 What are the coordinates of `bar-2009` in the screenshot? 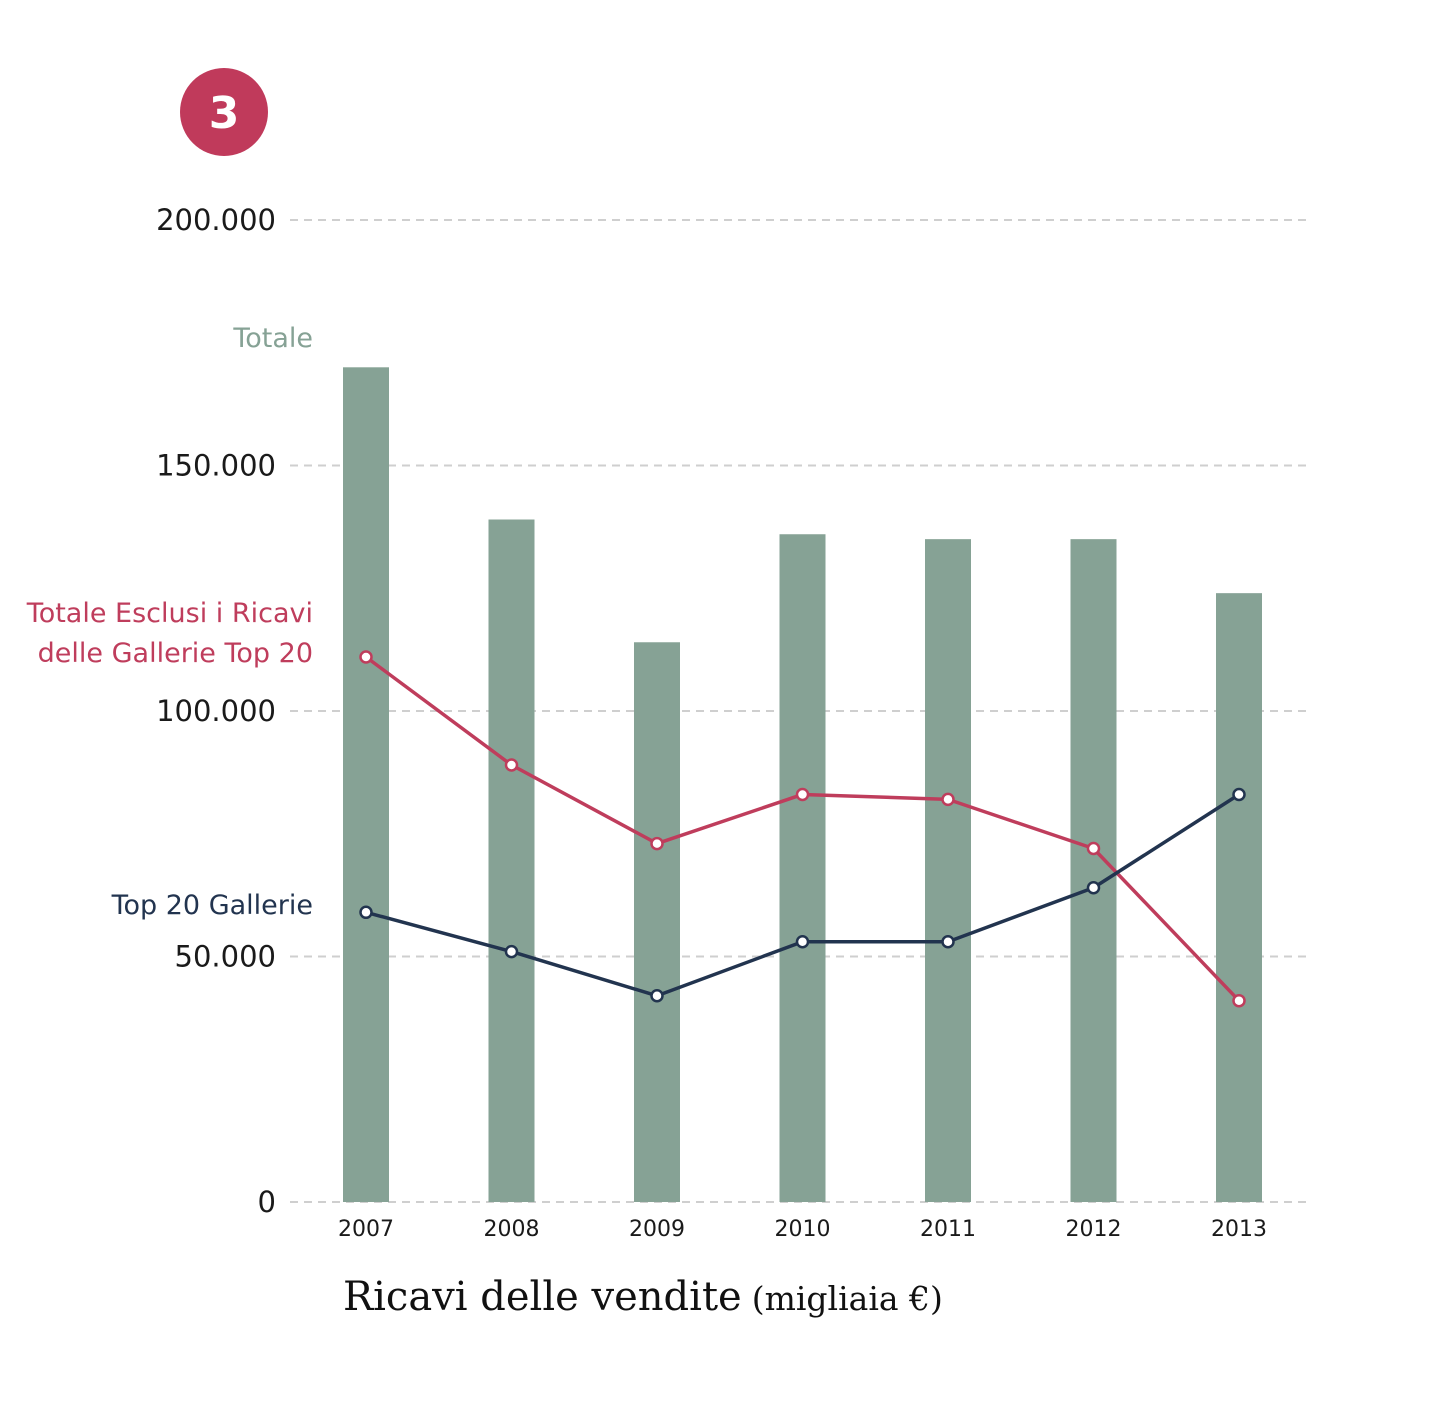 It's located at (657, 922).